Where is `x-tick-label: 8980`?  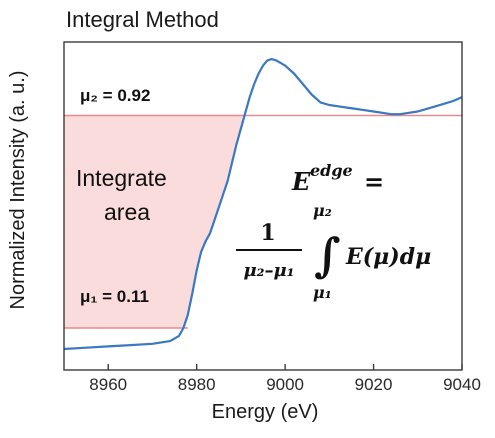
x-tick-label: 8980 is located at coordinates (197, 384).